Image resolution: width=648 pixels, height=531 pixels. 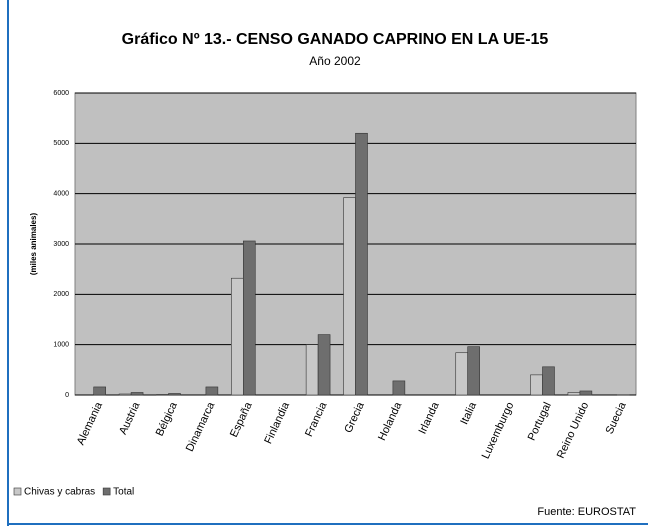 I want to click on y-tick-label: 4000, so click(x=61, y=194).